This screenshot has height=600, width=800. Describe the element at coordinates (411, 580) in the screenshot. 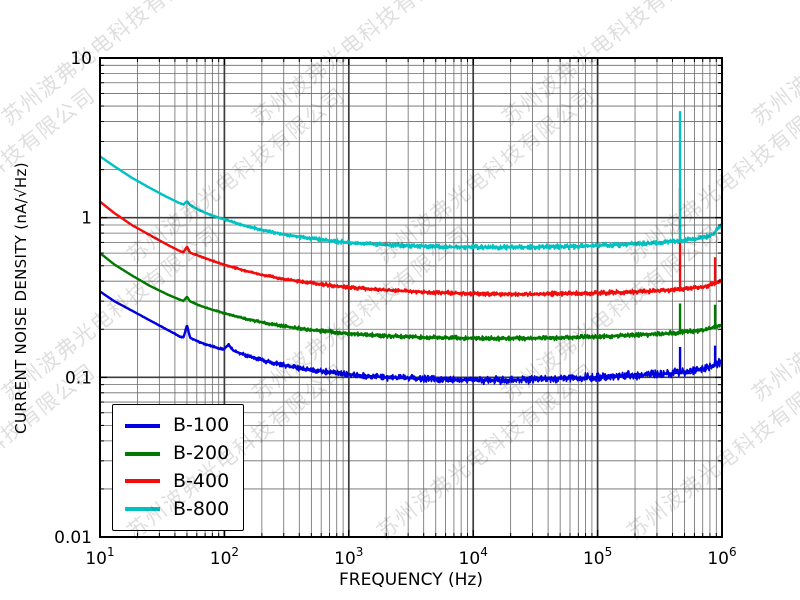

I see `x-axis-title: FREQUENCY (Hz)` at that location.